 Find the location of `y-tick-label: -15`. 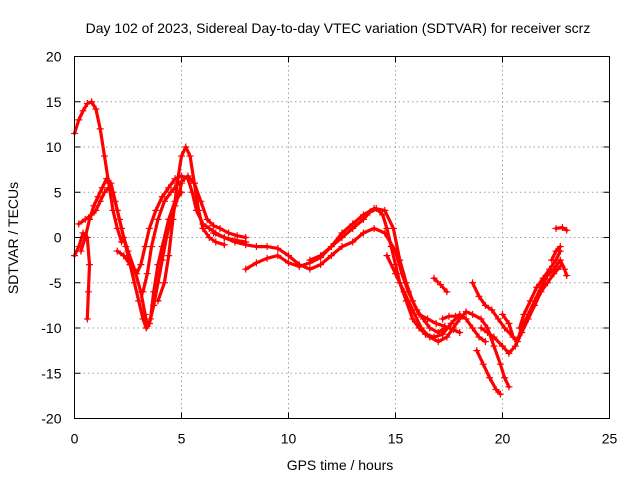

y-tick-label: -15 is located at coordinates (51, 373).